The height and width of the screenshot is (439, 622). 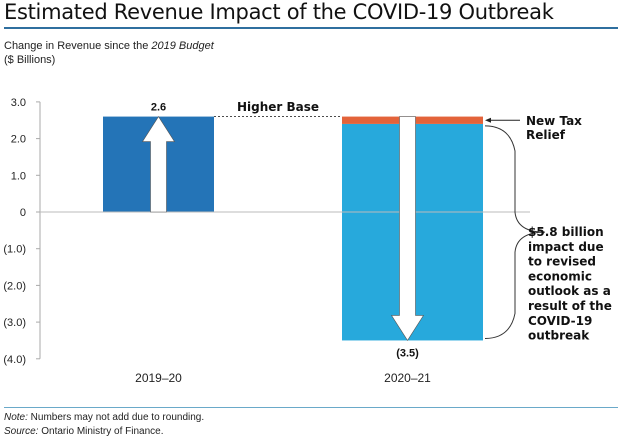 What do you see at coordinates (30, 60) in the screenshot?
I see `subtitle-units: ($ Billions)` at bounding box center [30, 60].